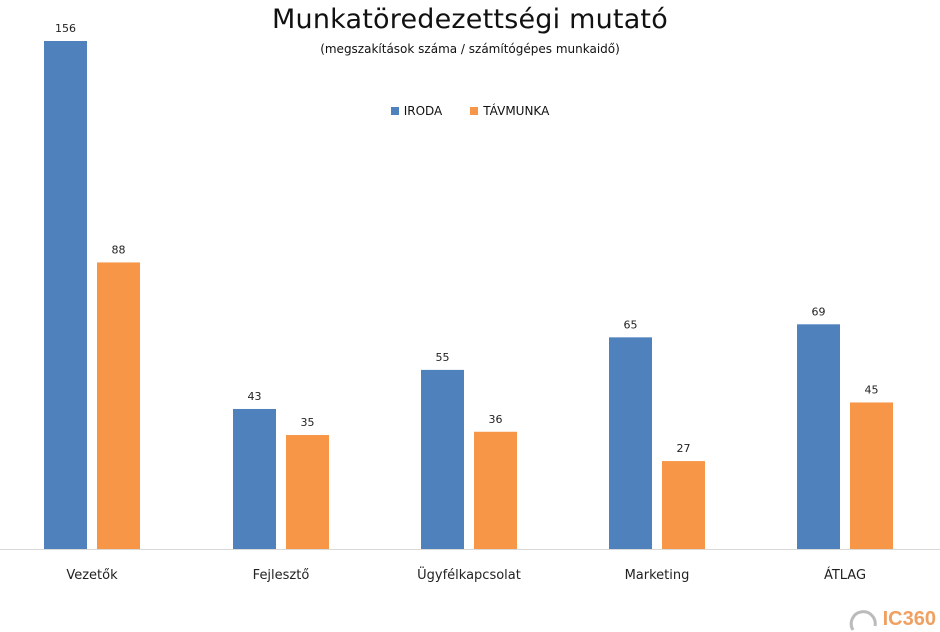 Image resolution: width=940 pixels, height=632 pixels. I want to click on data-label-iroda-4: 69, so click(819, 311).